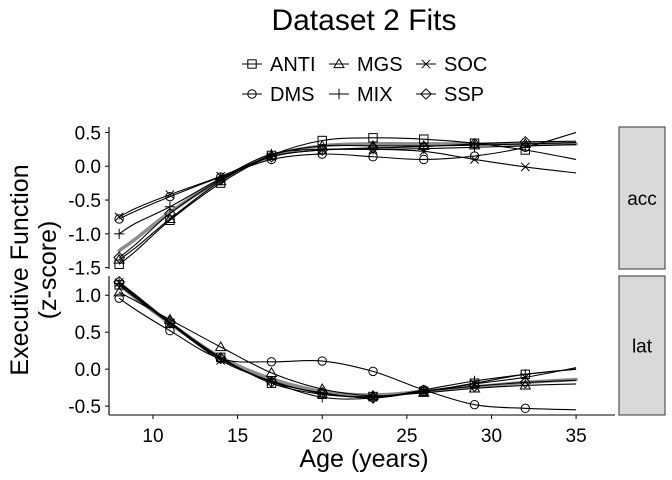  I want to click on legend-marker-diamond, so click(426, 94).